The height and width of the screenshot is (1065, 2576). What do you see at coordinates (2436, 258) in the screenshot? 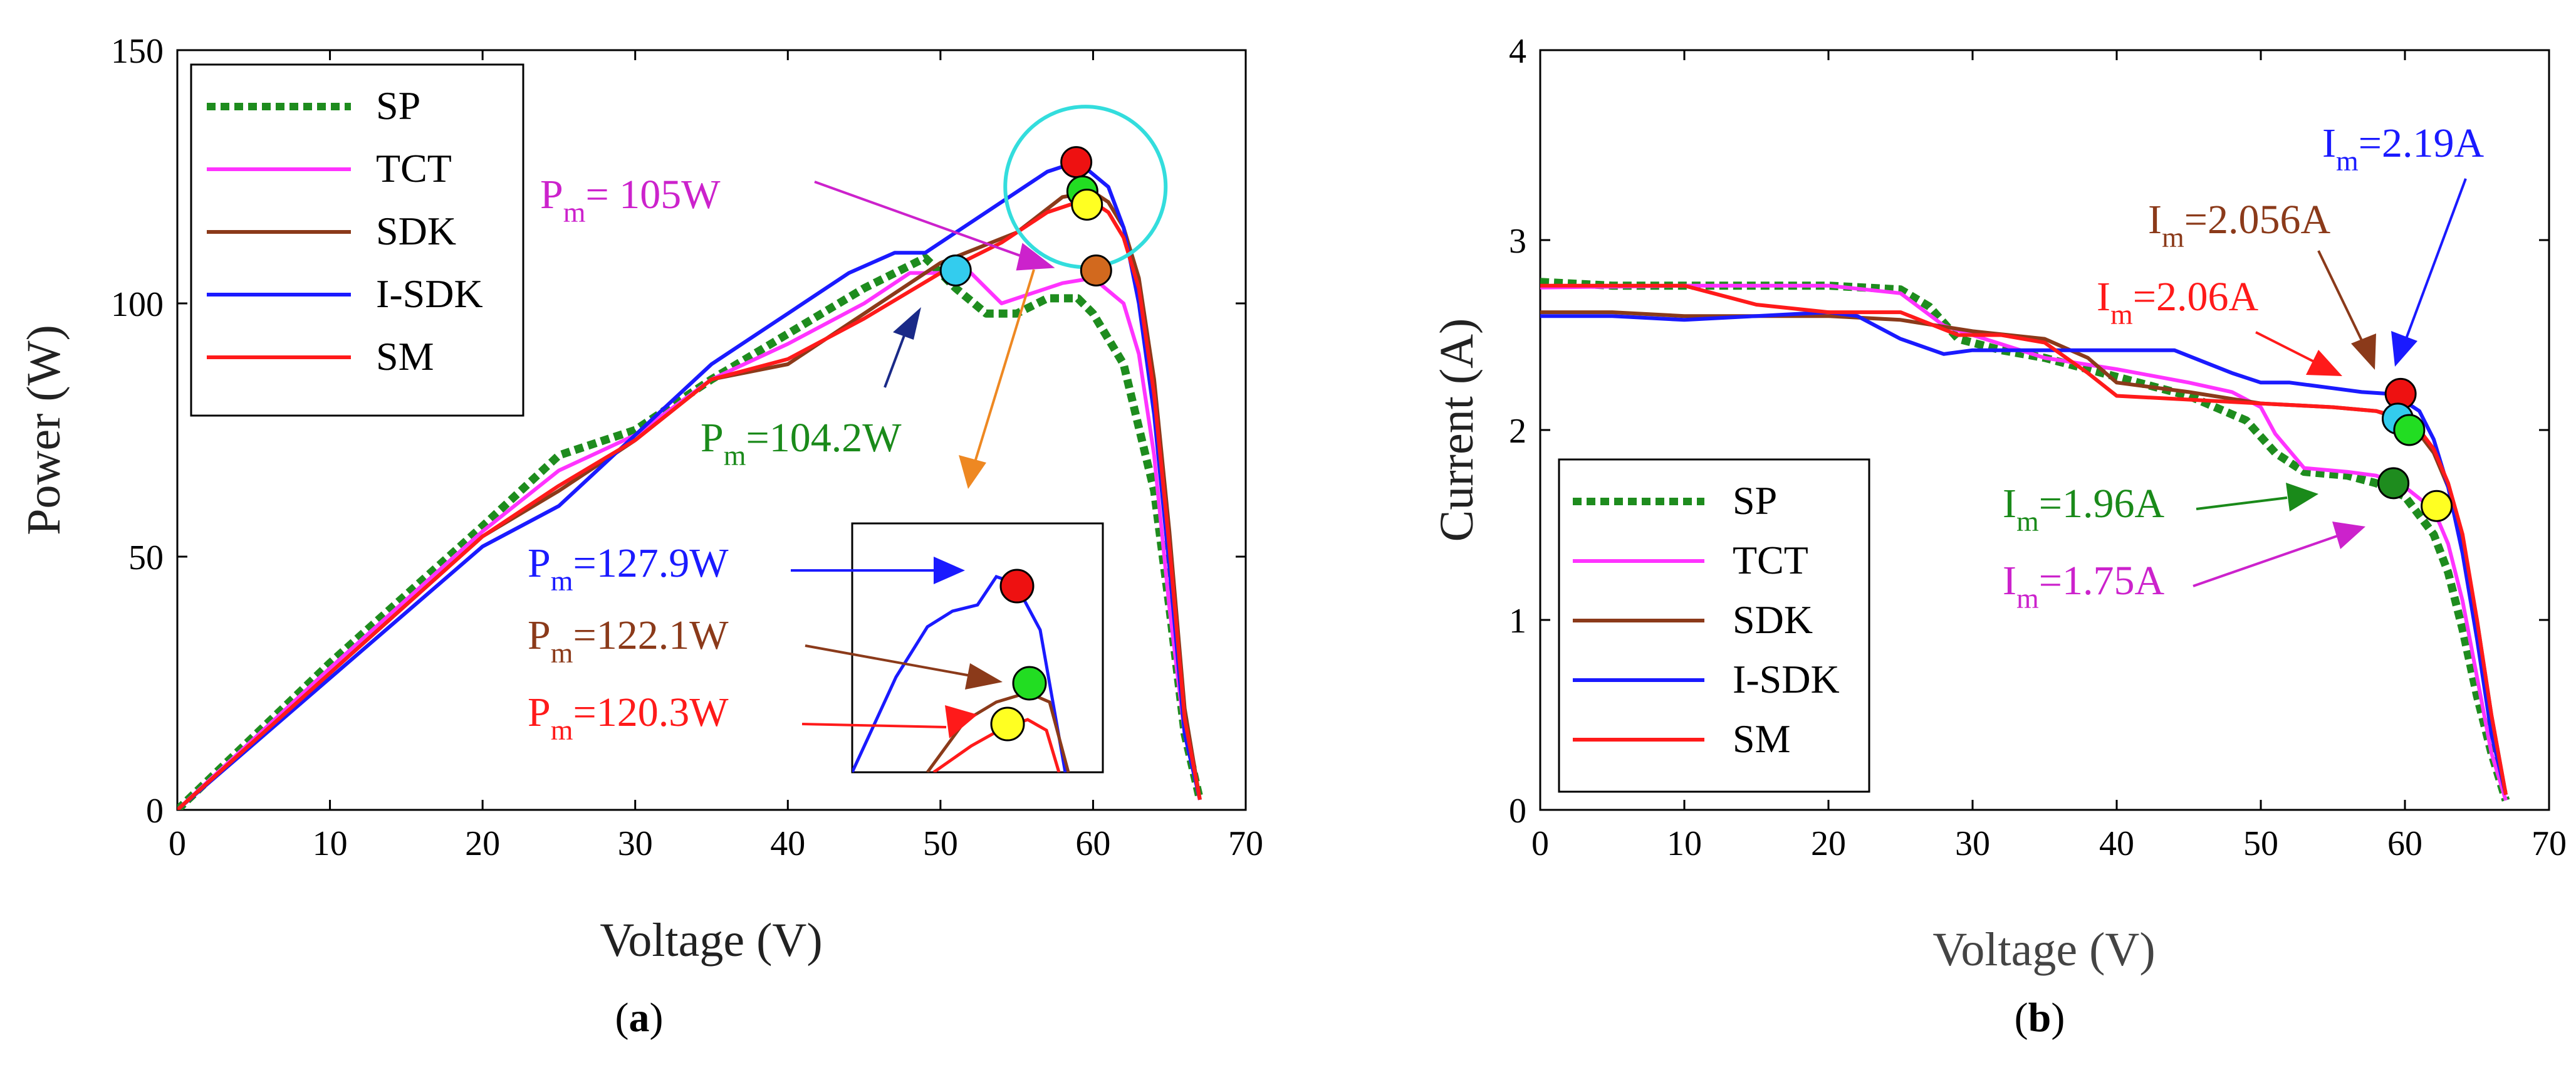
I see `arrow-im-219a` at bounding box center [2436, 258].